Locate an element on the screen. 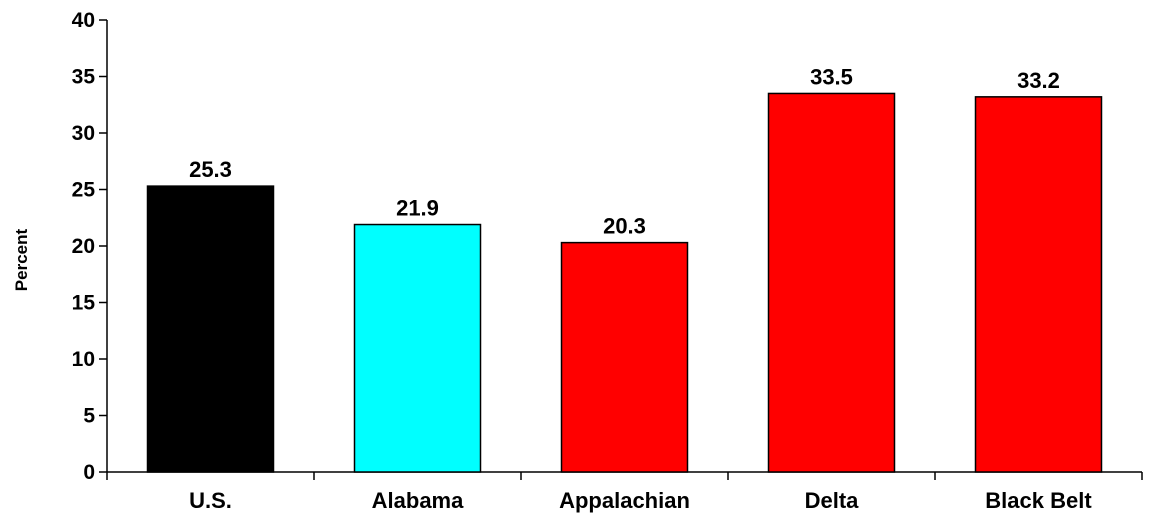 This screenshot has width=1156, height=519. category-label: Delta is located at coordinates (832, 500).